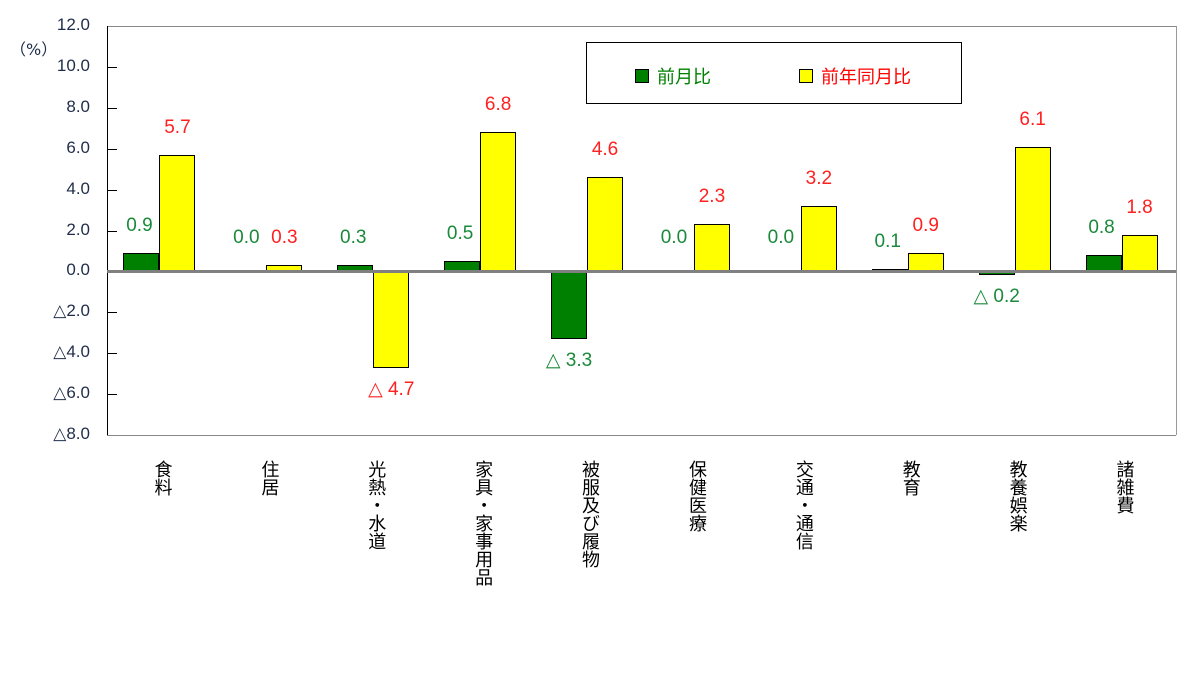 The image size is (1194, 690). What do you see at coordinates (78, 147) in the screenshot?
I see `y-tick-label: 6.0` at bounding box center [78, 147].